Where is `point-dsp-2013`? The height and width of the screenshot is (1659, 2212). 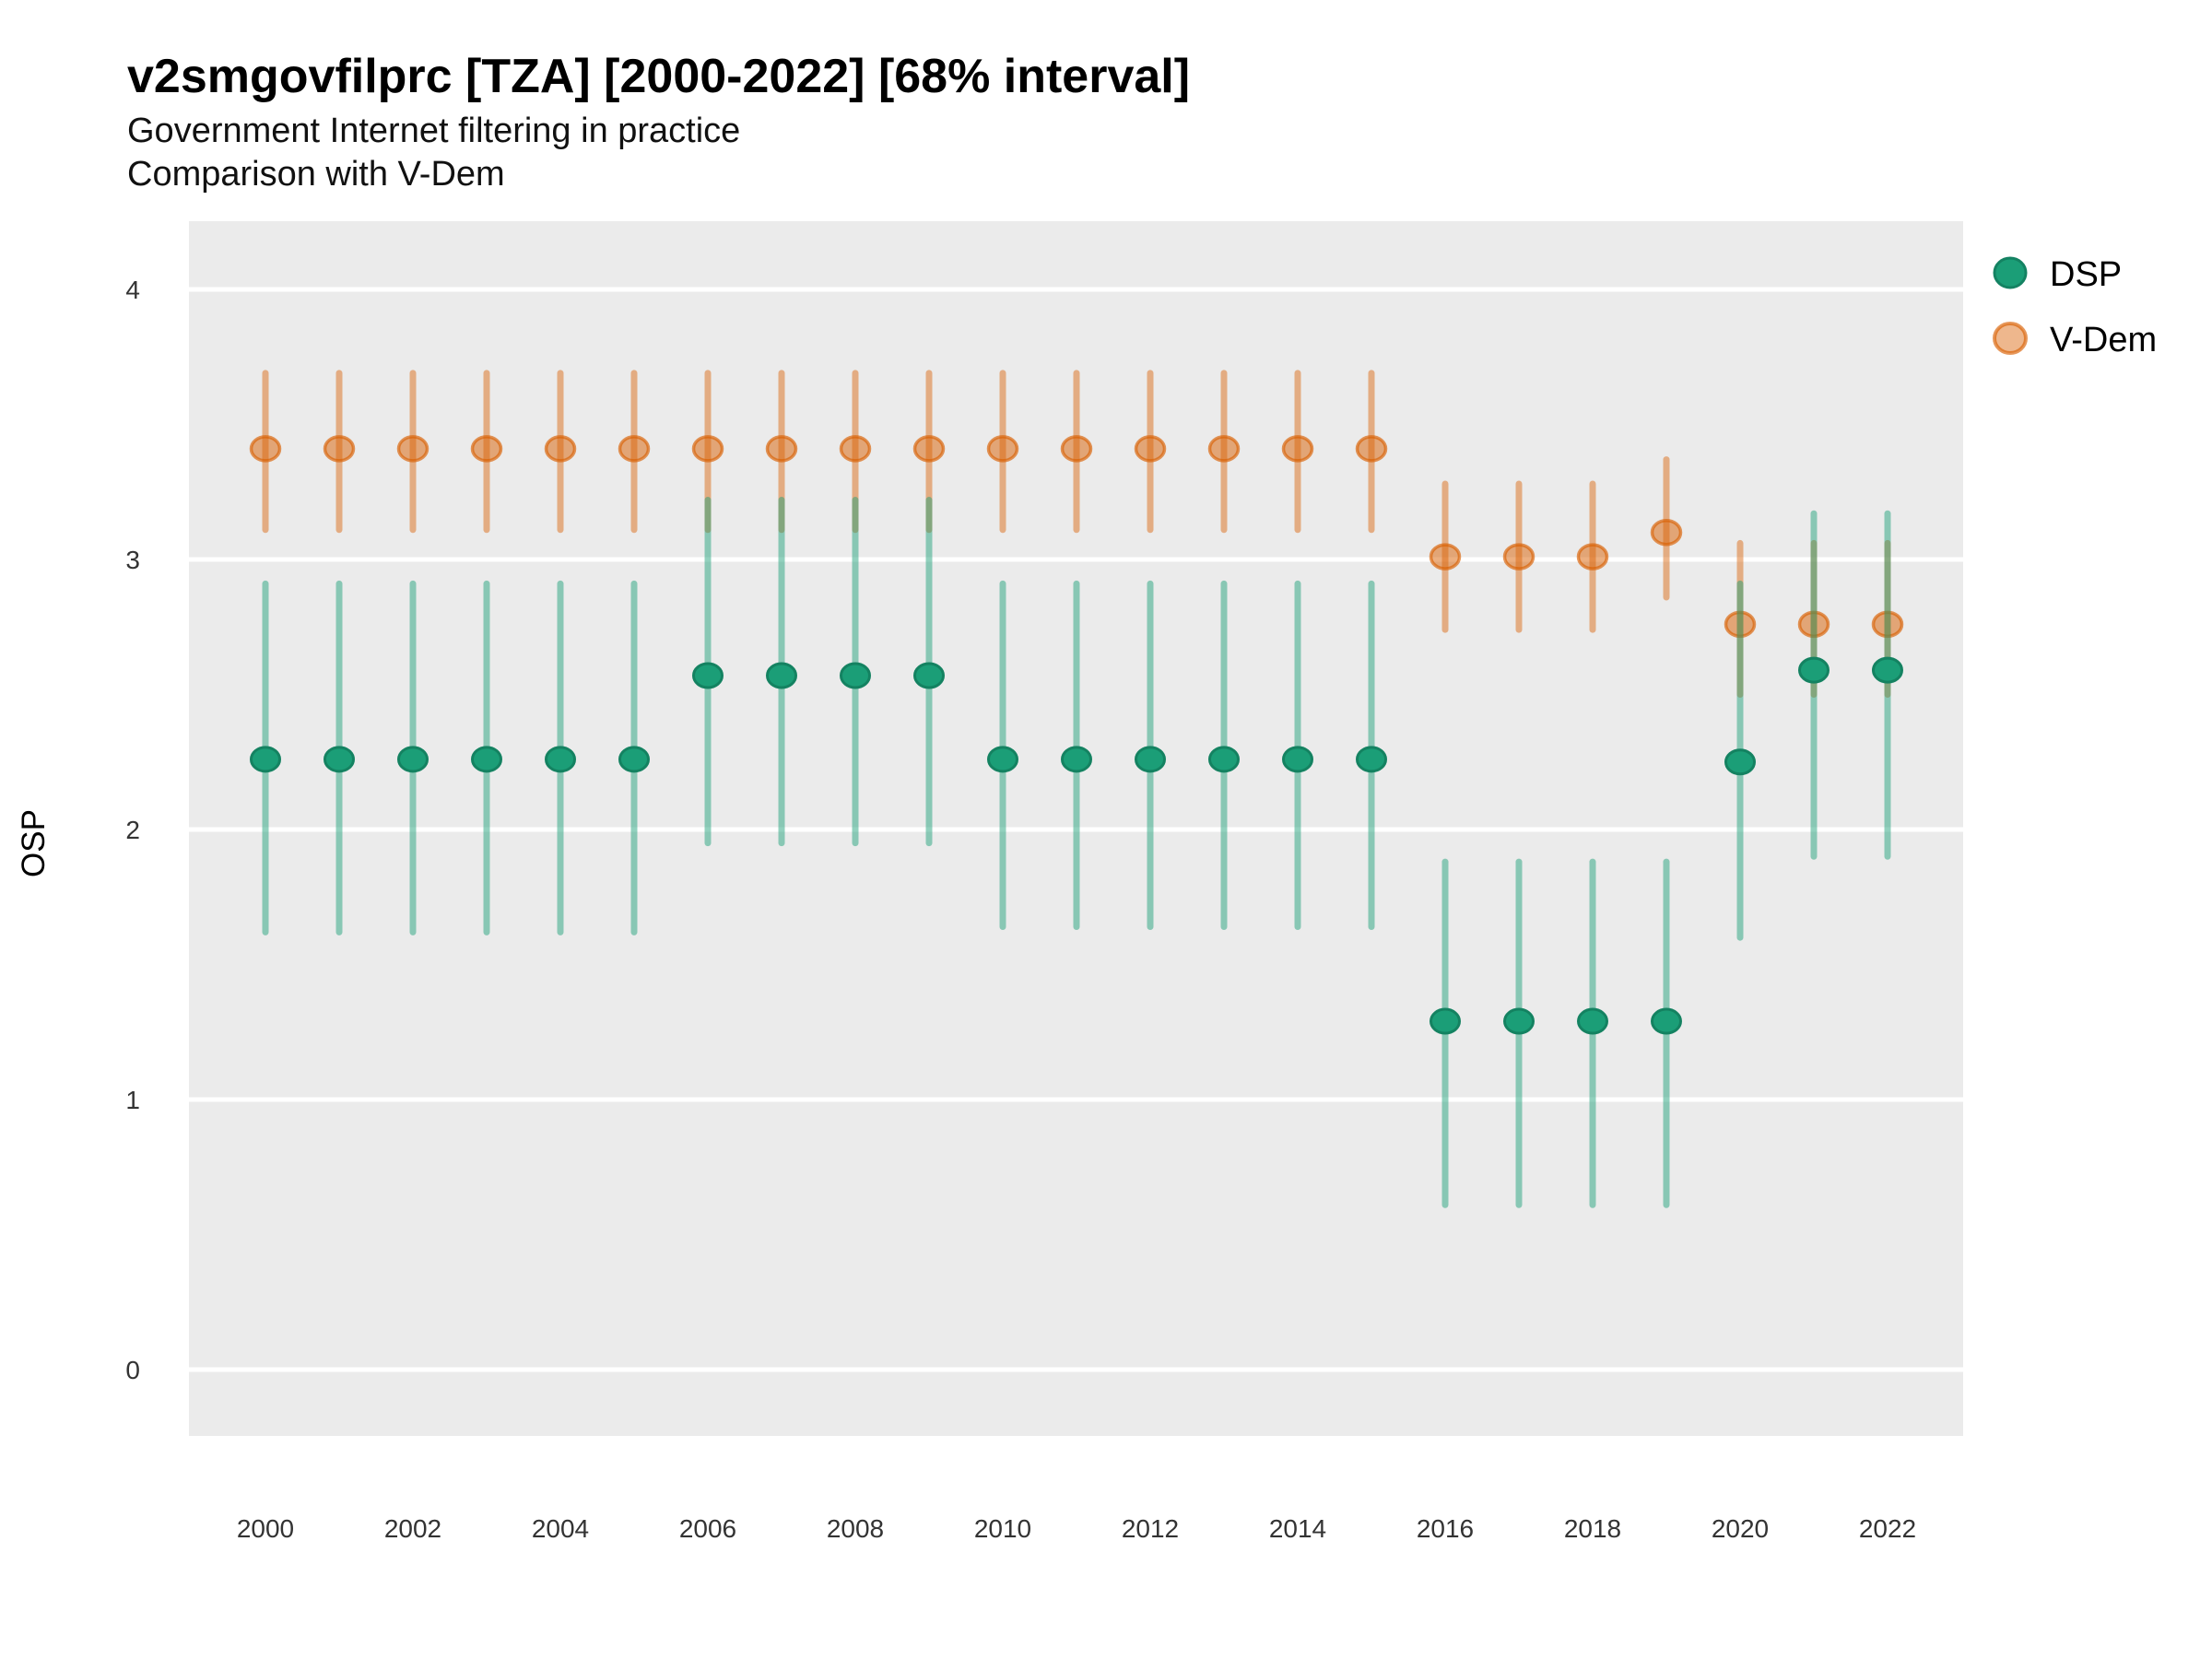
point-dsp-2013 is located at coordinates (1224, 759).